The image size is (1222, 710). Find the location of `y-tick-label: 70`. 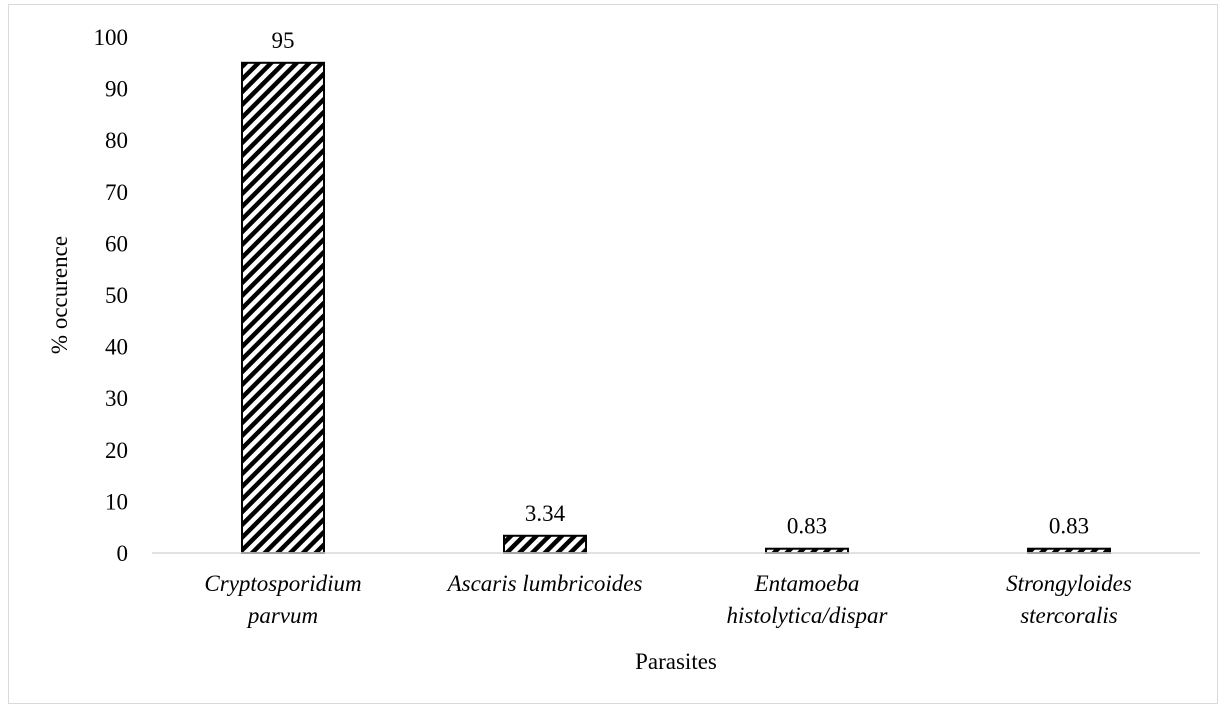

y-tick-label: 70 is located at coordinates (116, 192).